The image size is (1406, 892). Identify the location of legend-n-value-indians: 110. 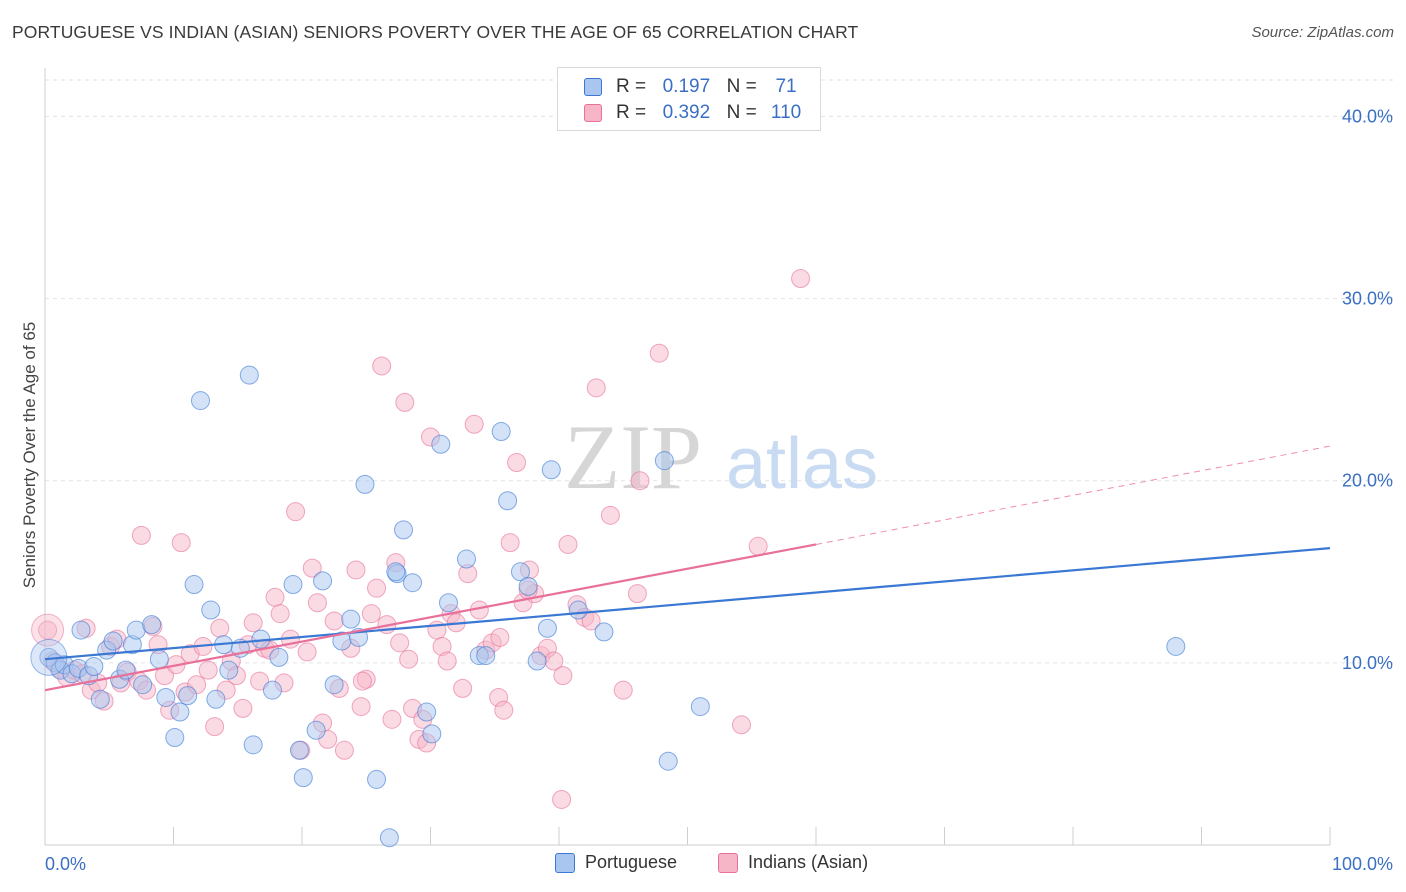
(786, 112).